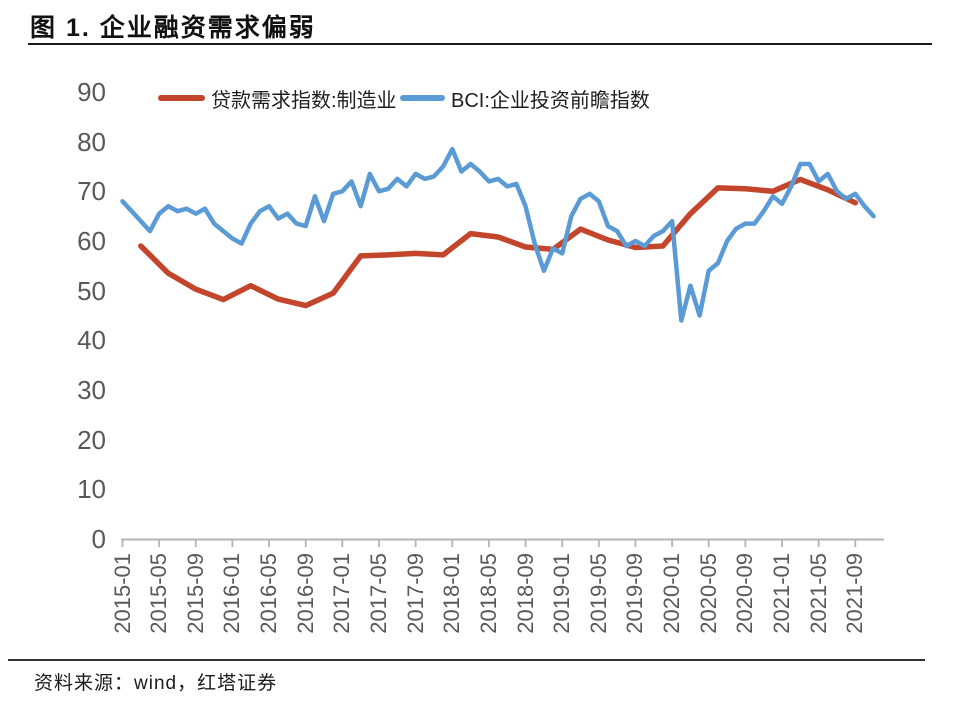 The width and height of the screenshot is (960, 701). I want to click on x-tick-label: 2017-05, so click(378, 593).